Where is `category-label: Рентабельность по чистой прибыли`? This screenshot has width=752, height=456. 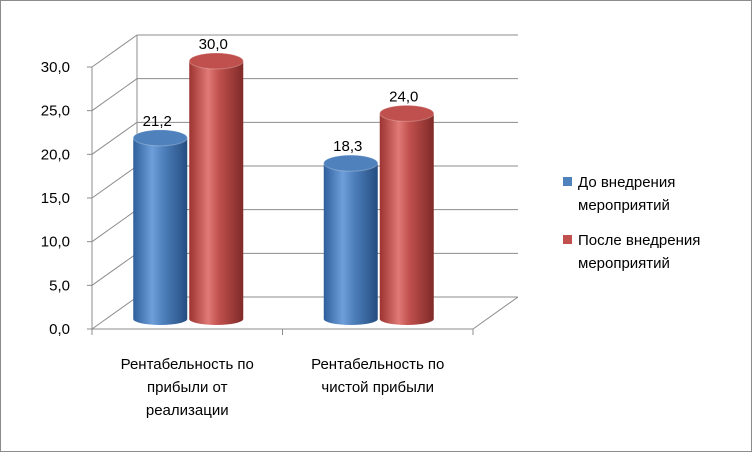
category-label: Рентабельность по чистой прибыли is located at coordinates (377, 376).